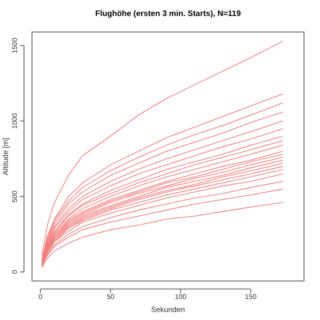 The width and height of the screenshot is (320, 320). I want to click on chart-title: Flughöhe (ersten 3 min. Starts), N=119, so click(168, 13).